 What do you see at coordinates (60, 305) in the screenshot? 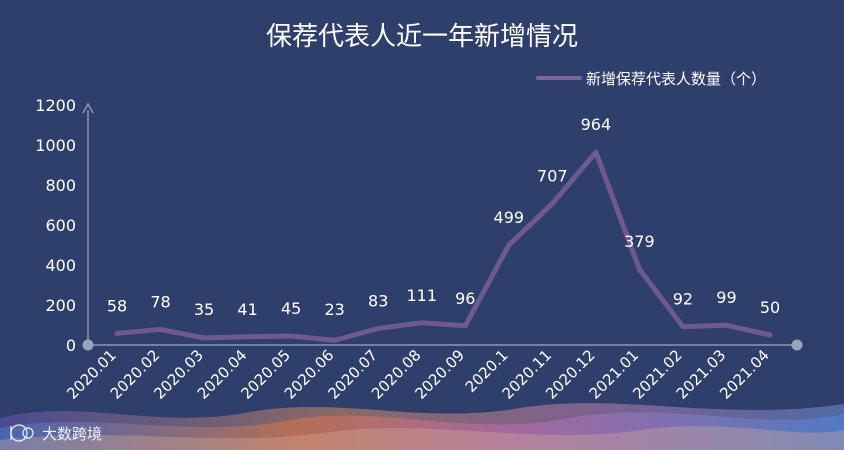
I see `y-tick-label: 200` at bounding box center [60, 305].